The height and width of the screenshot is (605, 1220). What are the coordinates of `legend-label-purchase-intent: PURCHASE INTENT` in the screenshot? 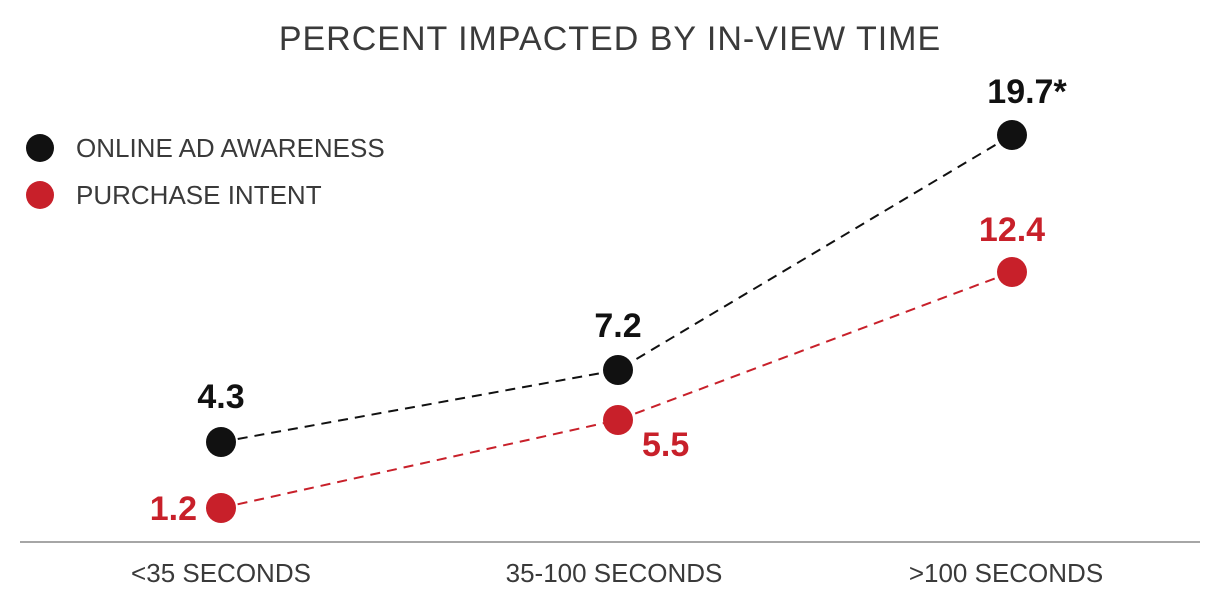 It's located at (199, 195).